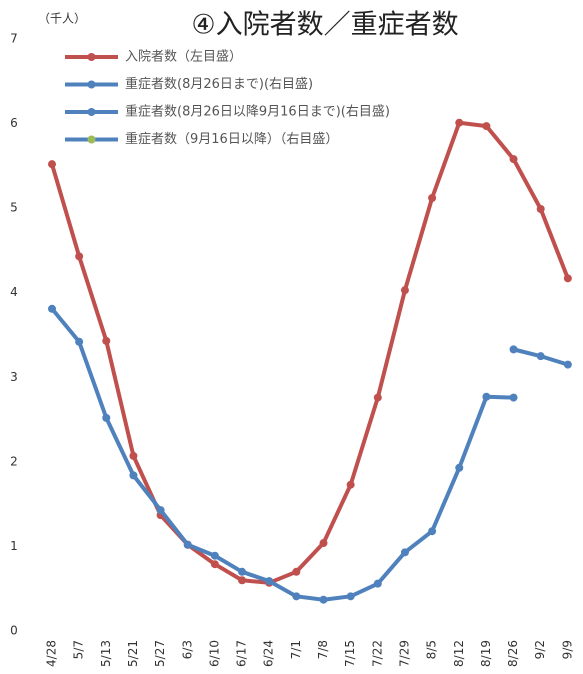 This screenshot has width=583, height=674. What do you see at coordinates (269, 653) in the screenshot?
I see `x-tick-label: 6/24` at bounding box center [269, 653].